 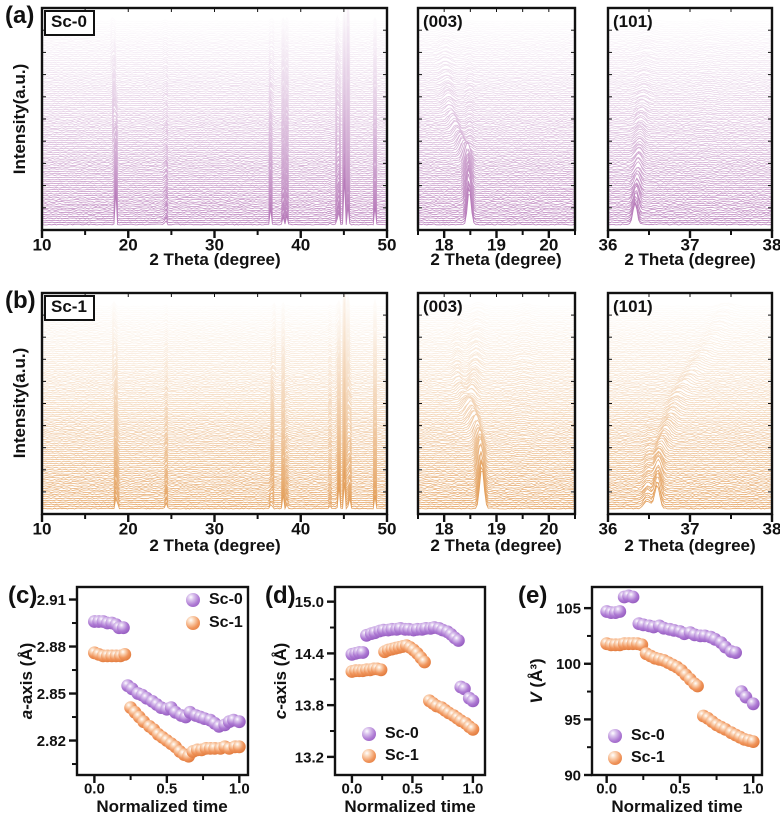 What do you see at coordinates (572, 775) in the screenshot?
I see `svg-text: 90` at bounding box center [572, 775].